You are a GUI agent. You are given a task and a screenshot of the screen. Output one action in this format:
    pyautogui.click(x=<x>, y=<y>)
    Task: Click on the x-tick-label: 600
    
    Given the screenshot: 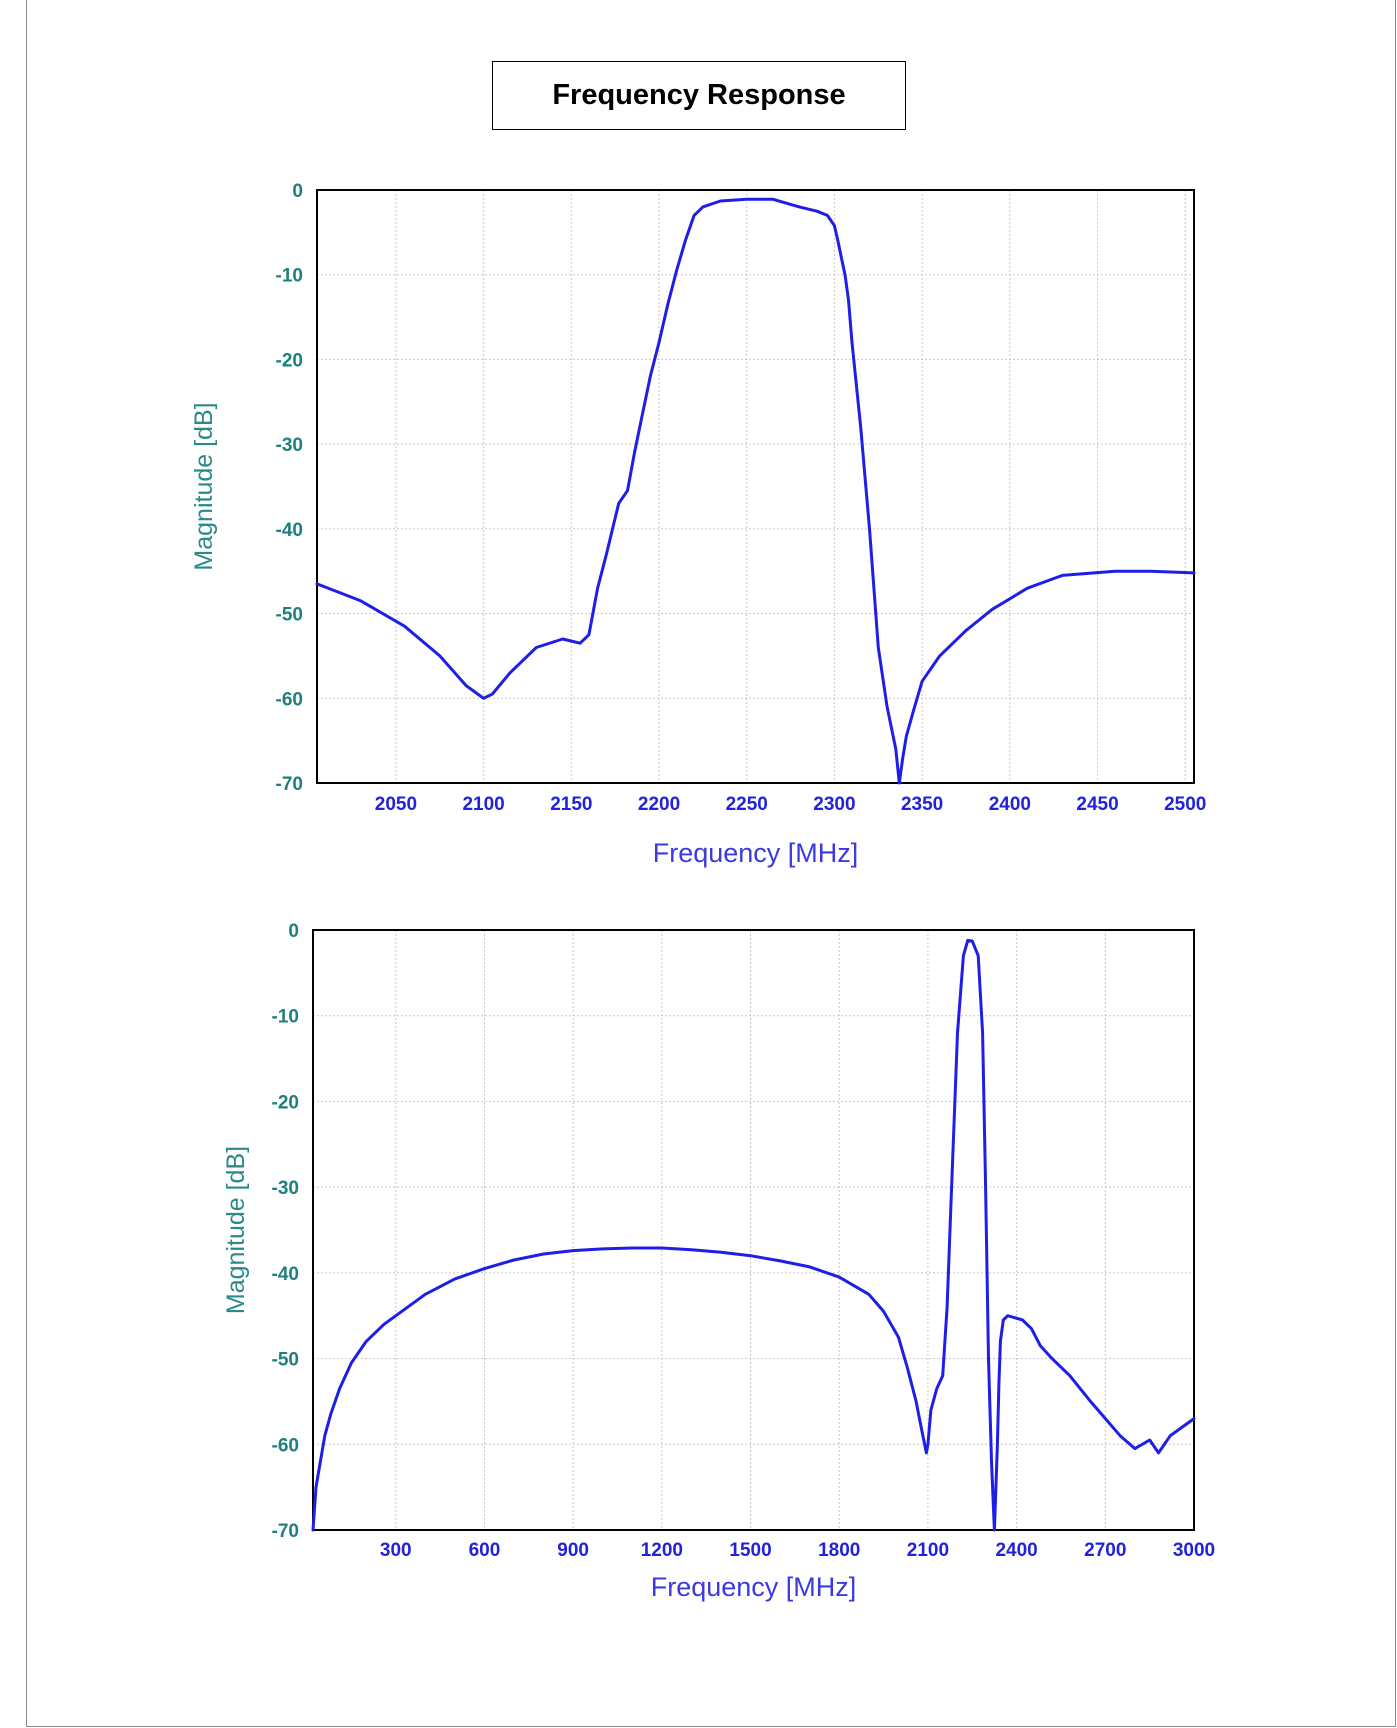 What is the action you would take?
    pyautogui.click(x=485, y=1550)
    